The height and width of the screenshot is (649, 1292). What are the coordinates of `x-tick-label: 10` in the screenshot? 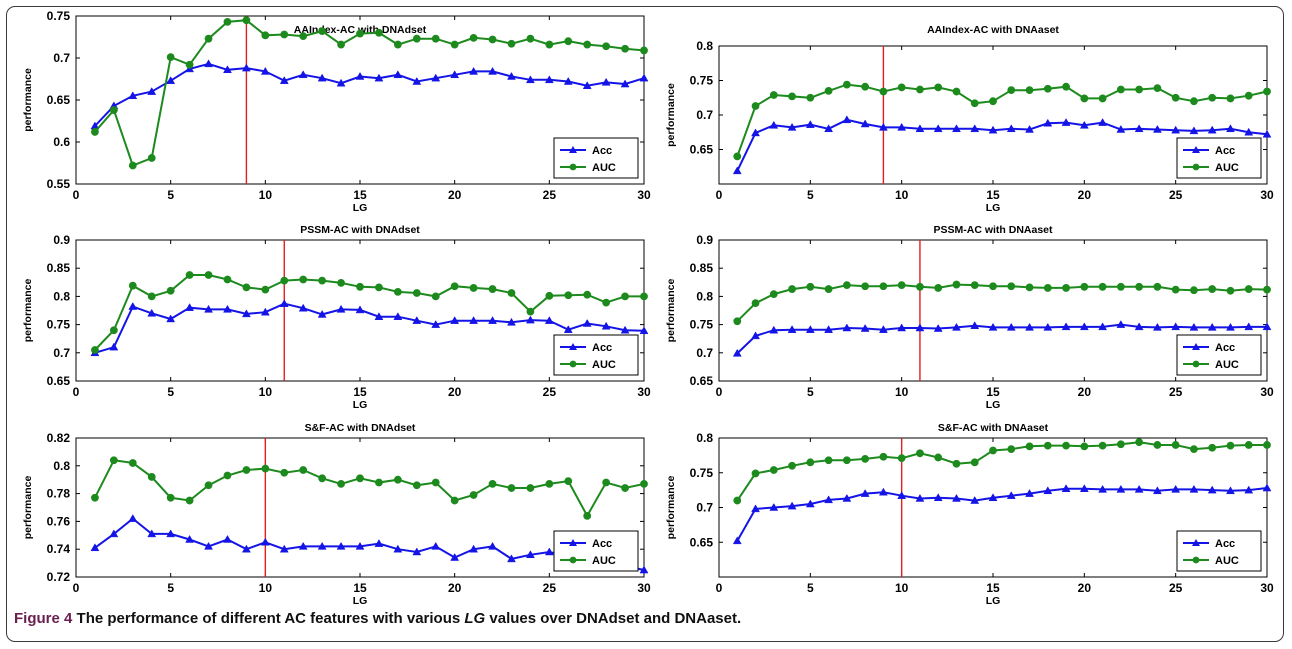 It's located at (266, 195).